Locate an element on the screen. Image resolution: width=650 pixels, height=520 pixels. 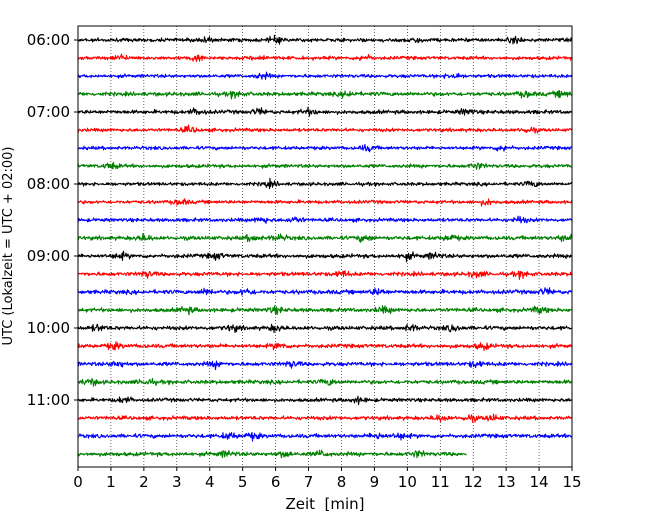
y-tick-label: 06:00 is located at coordinates (48, 40).